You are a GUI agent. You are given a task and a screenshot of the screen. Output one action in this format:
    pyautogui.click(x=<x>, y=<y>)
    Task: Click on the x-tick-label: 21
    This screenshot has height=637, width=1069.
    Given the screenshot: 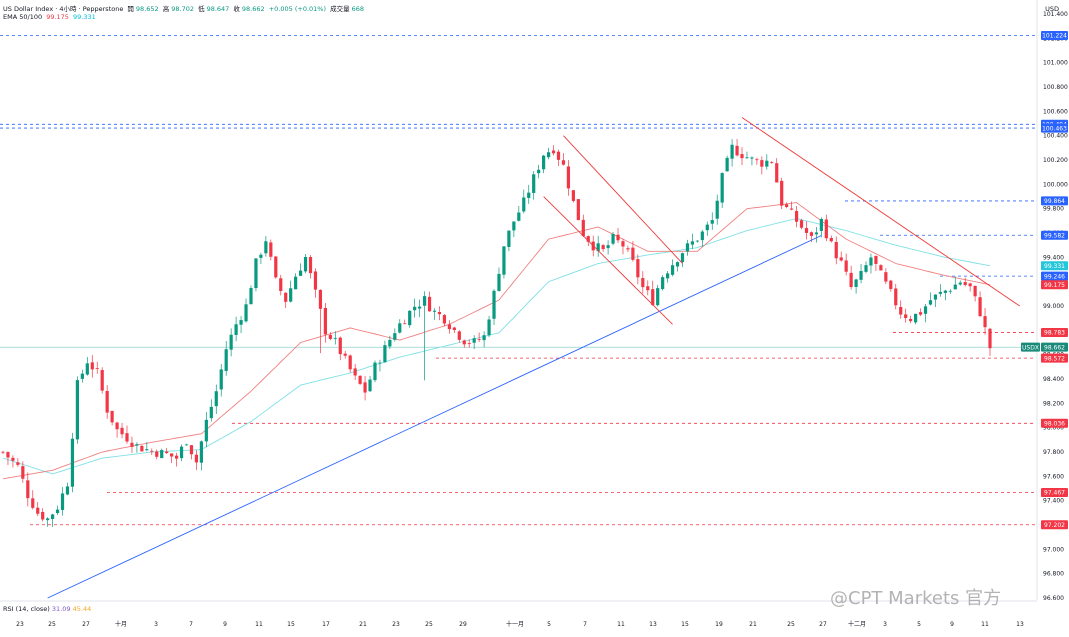 What is the action you would take?
    pyautogui.click(x=363, y=624)
    